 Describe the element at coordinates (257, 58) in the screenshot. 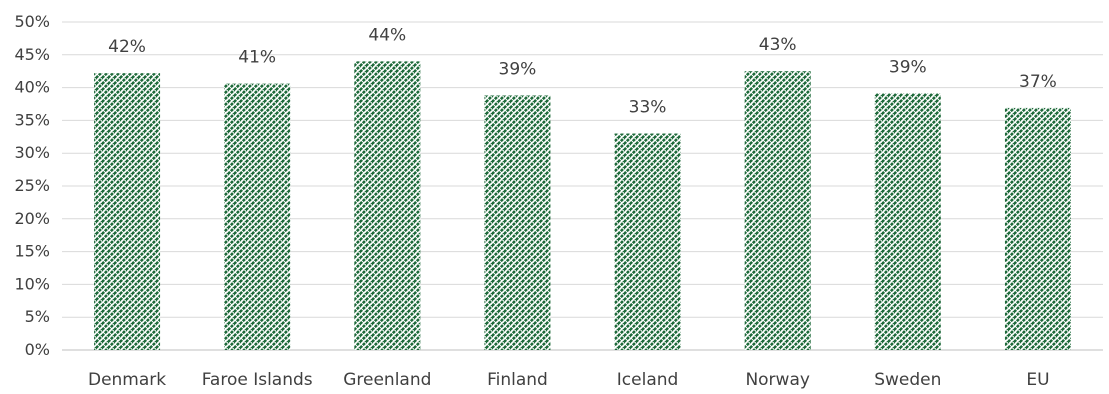

I see `data-label: 41%` at that location.